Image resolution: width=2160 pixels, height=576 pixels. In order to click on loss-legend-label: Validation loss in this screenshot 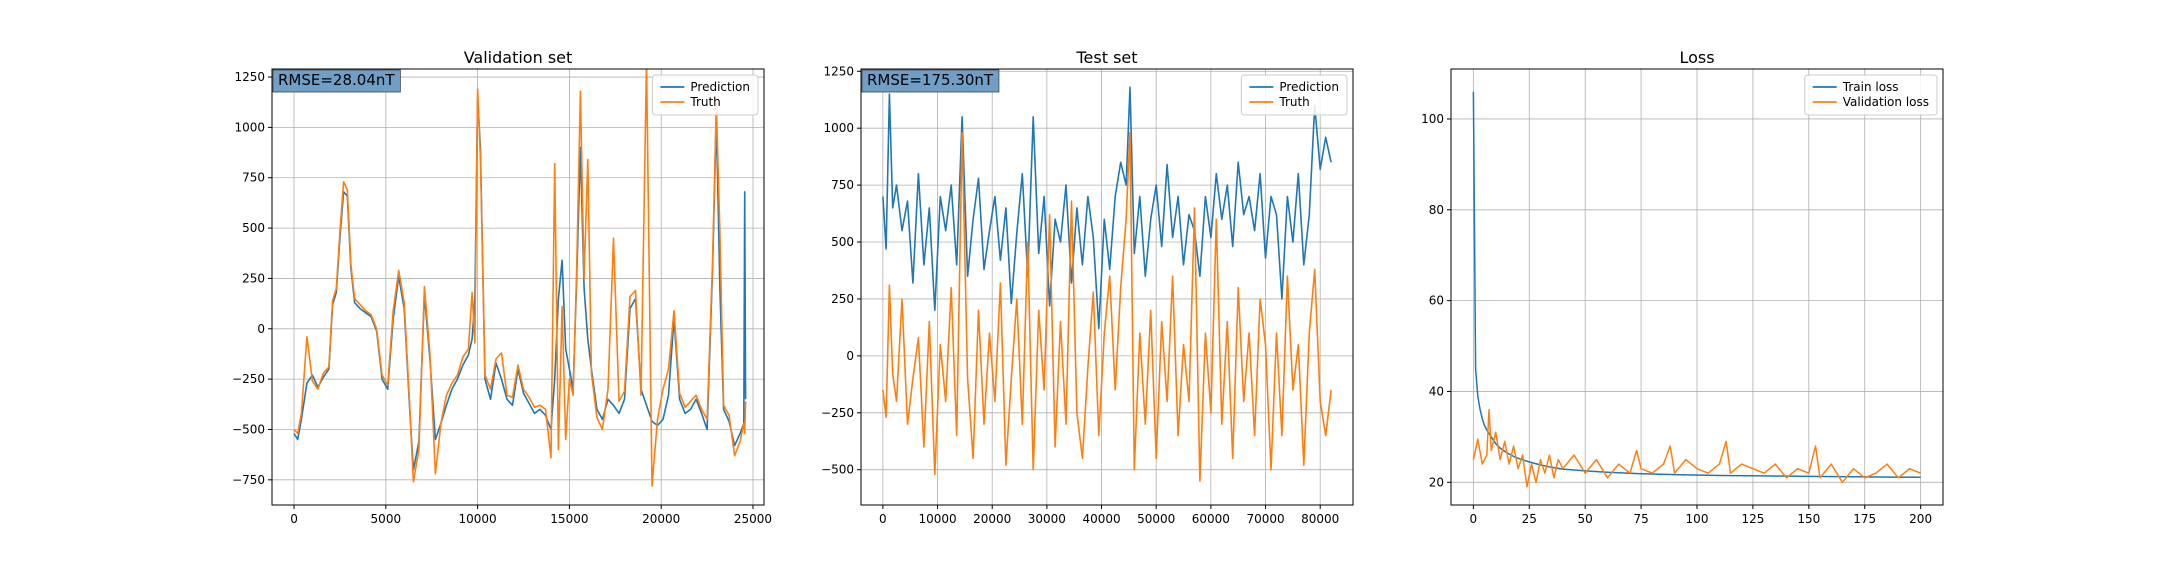, I will do `click(1886, 102)`.